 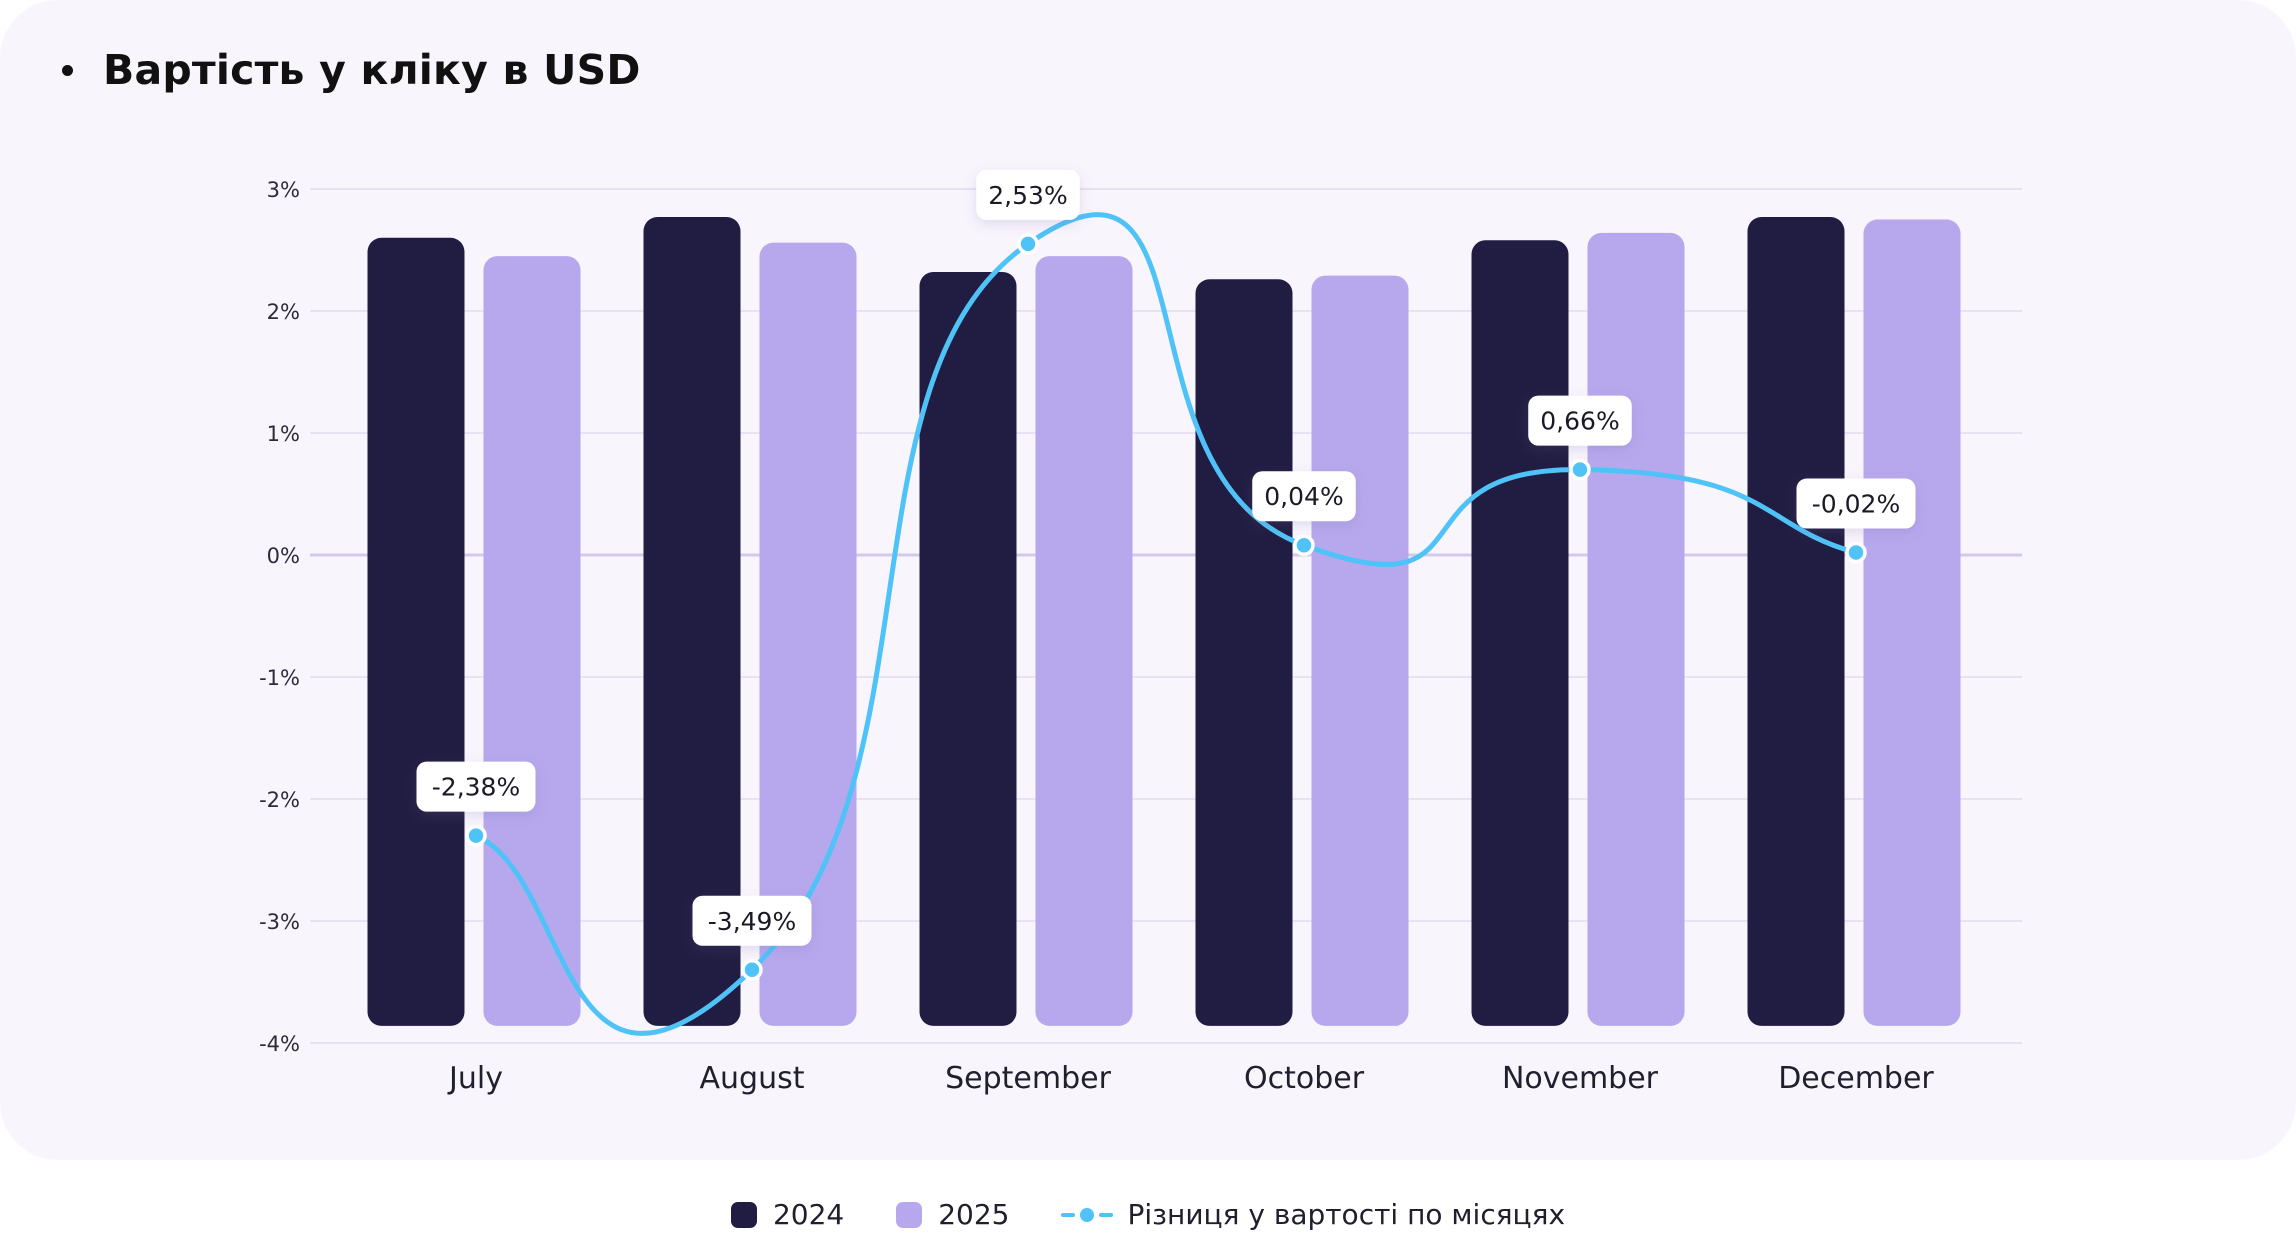 What do you see at coordinates (532, 641) in the screenshot?
I see `bar-2025-july` at bounding box center [532, 641].